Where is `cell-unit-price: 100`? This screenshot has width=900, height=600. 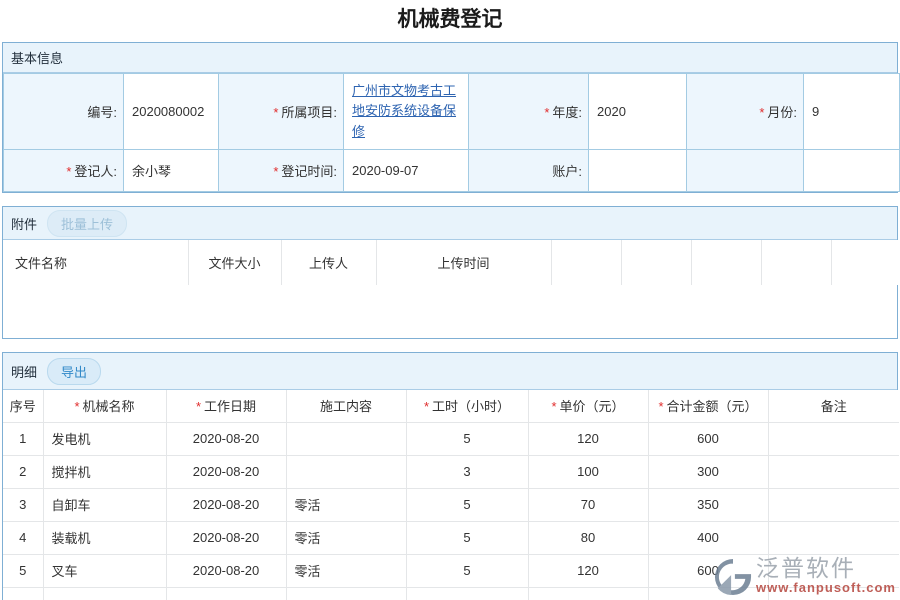 cell-unit-price: 100 is located at coordinates (588, 471).